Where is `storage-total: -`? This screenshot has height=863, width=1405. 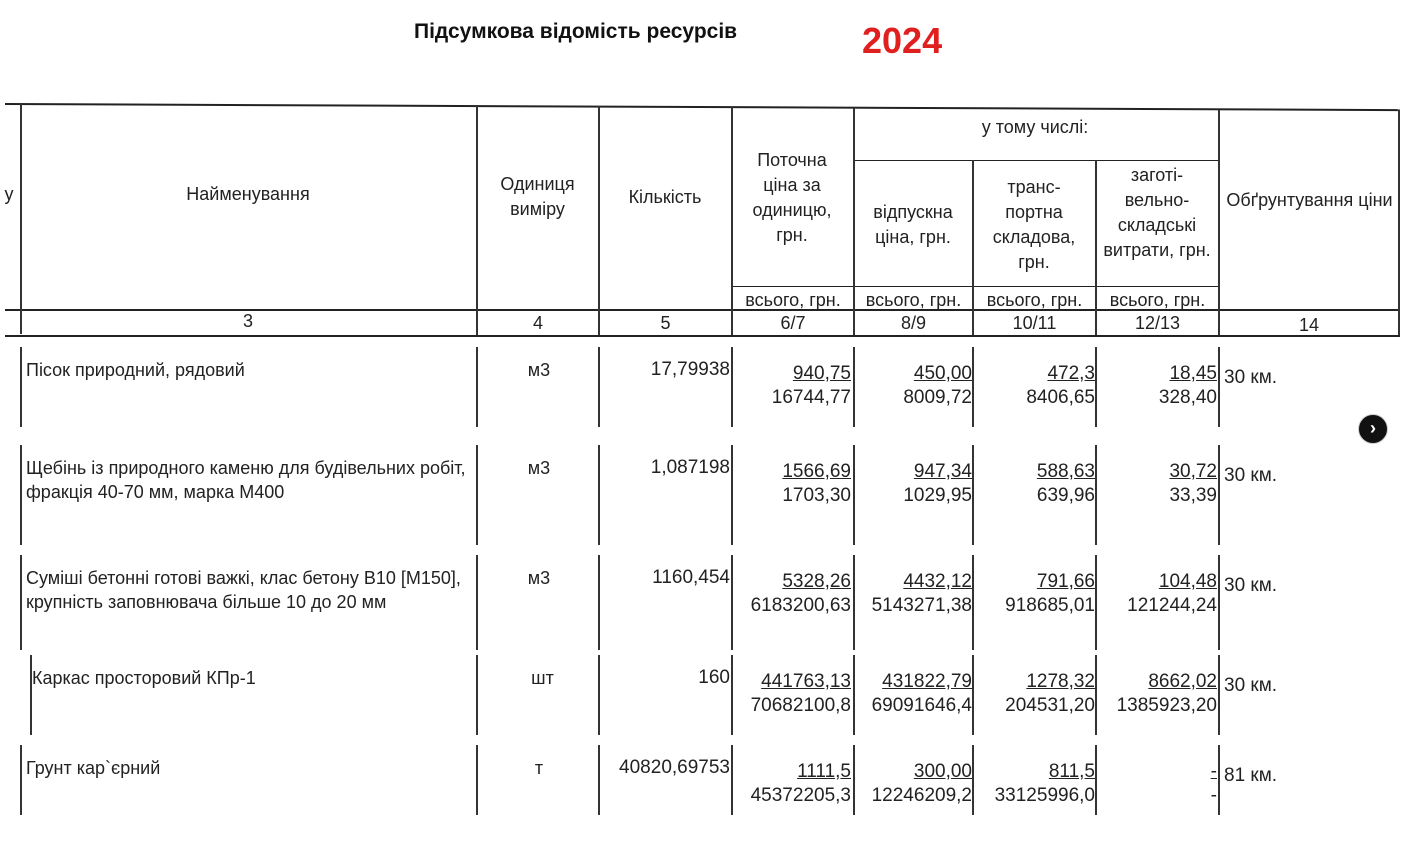
storage-total: - is located at coordinates (1213, 795).